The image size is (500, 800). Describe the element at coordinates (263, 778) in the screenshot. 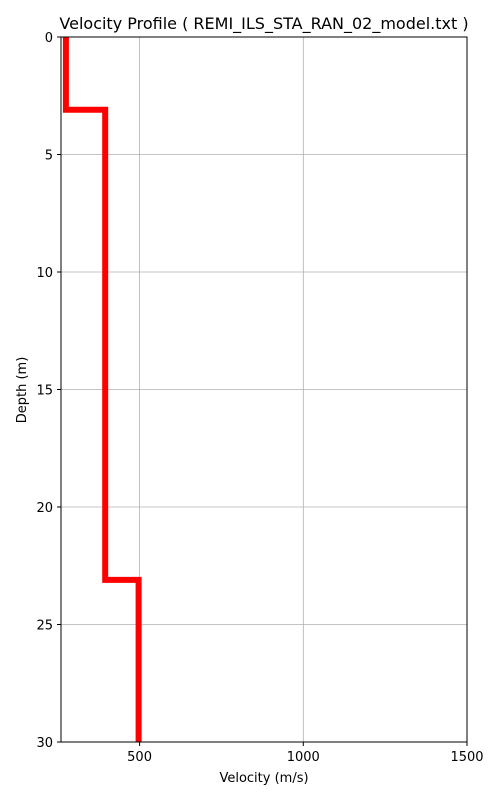

I see `x-axis-label: Velocity (m/s)` at that location.